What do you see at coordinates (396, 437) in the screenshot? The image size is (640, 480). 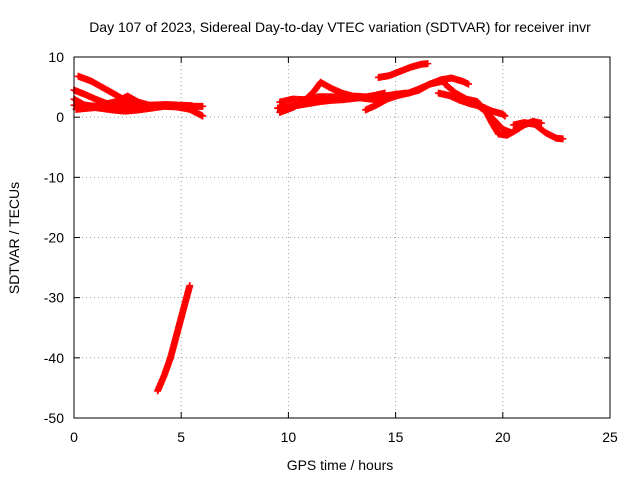 I see `x-tick-label: 15` at bounding box center [396, 437].